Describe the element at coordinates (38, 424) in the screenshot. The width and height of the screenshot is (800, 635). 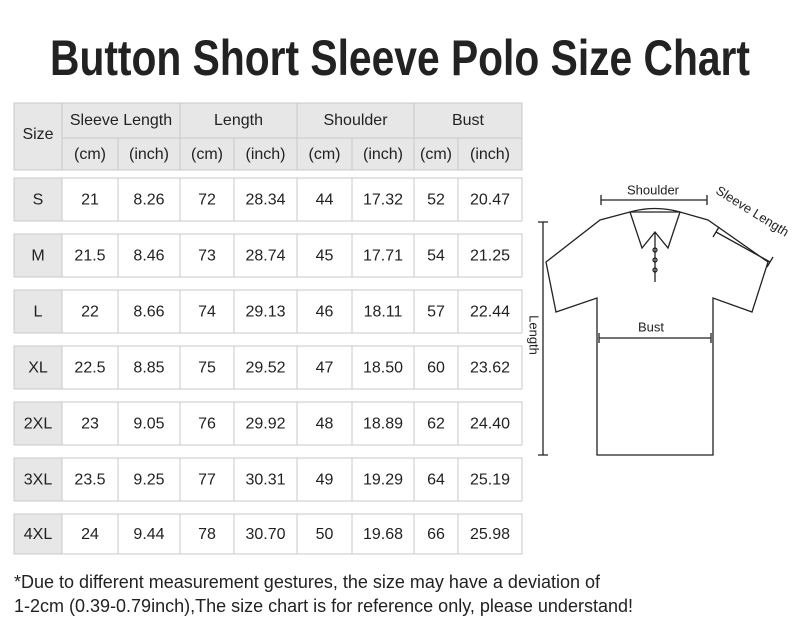
I see `size-cell: 2XL` at that location.